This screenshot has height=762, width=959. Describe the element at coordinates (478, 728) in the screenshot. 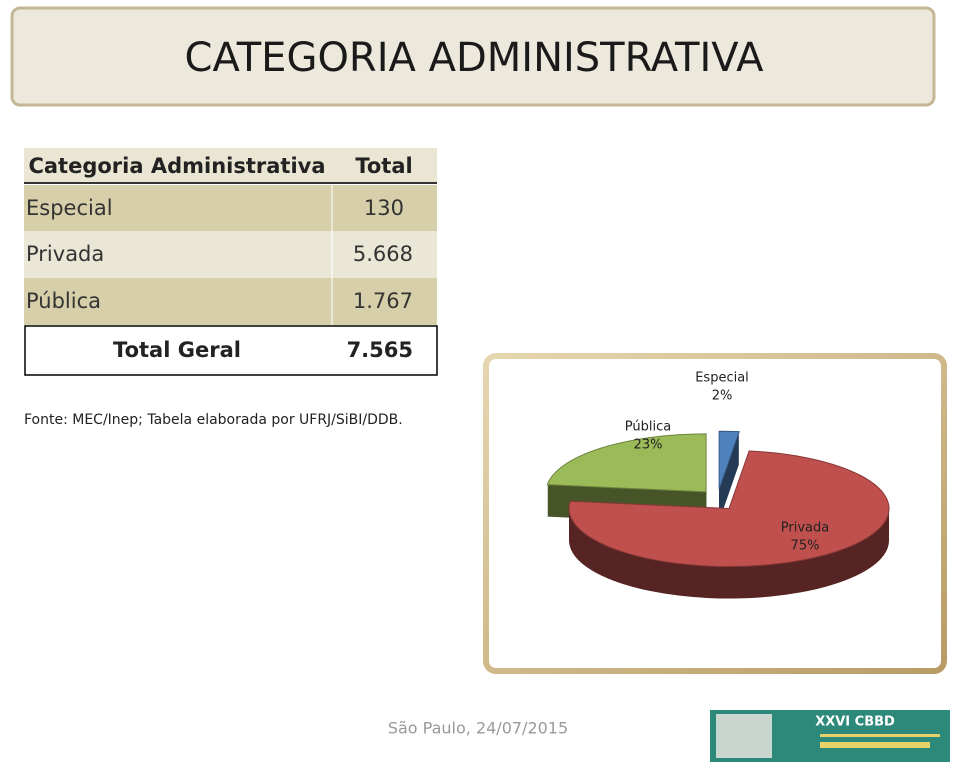

I see `footer-place-date: São Paulo, 24/07/2015` at that location.